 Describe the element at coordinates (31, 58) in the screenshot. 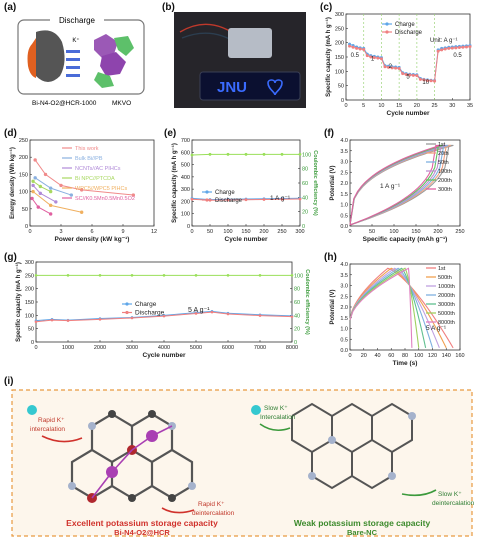

I see `anode-current-collector` at that location.